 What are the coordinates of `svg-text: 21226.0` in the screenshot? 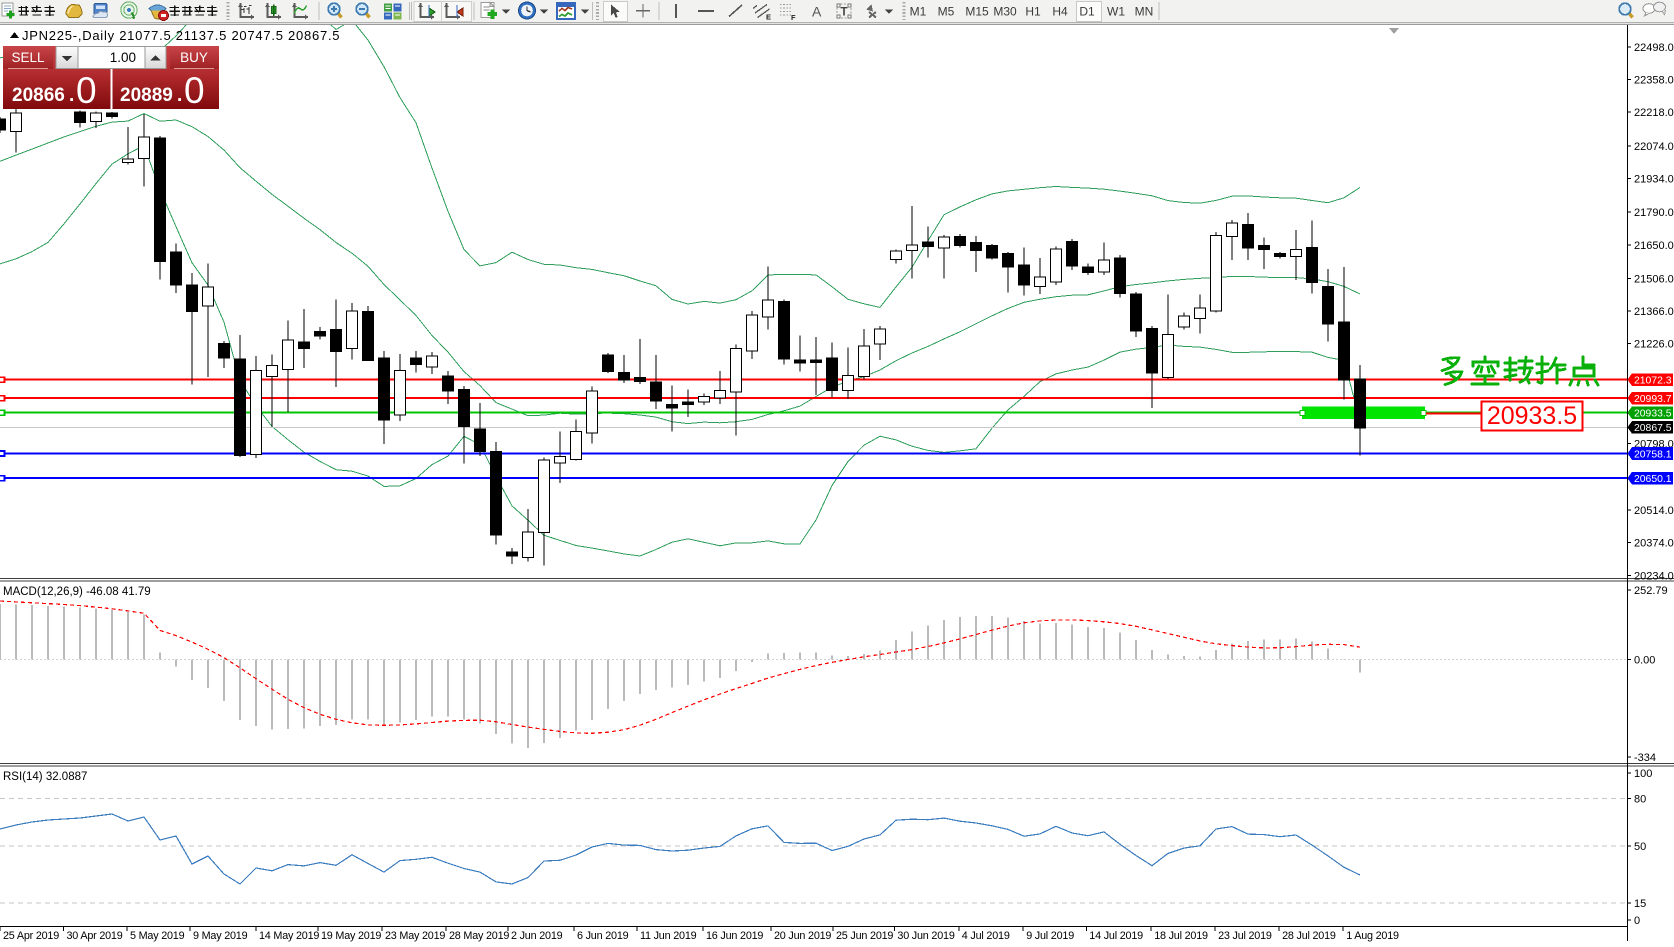 It's located at (1654, 345).